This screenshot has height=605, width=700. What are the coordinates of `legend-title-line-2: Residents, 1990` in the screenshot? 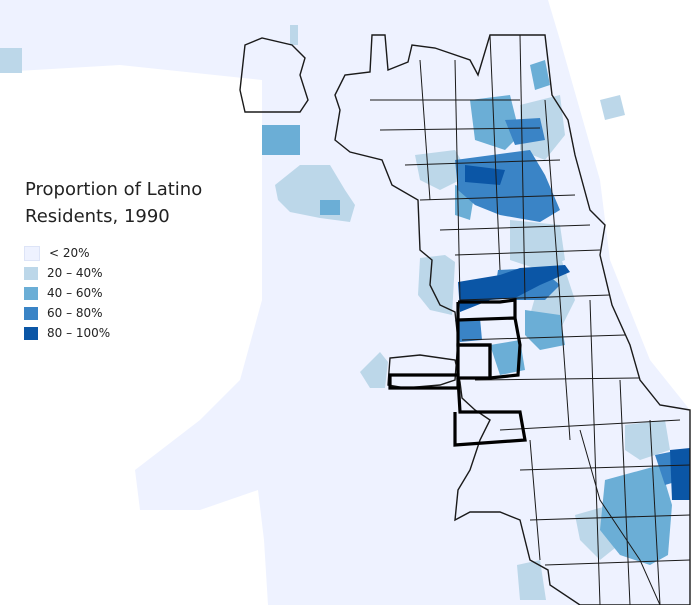 It's located at (97, 216).